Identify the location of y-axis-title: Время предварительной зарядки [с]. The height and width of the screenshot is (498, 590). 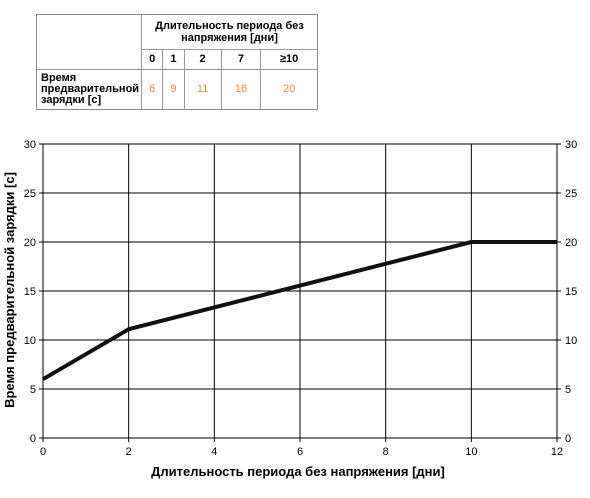
(9, 290).